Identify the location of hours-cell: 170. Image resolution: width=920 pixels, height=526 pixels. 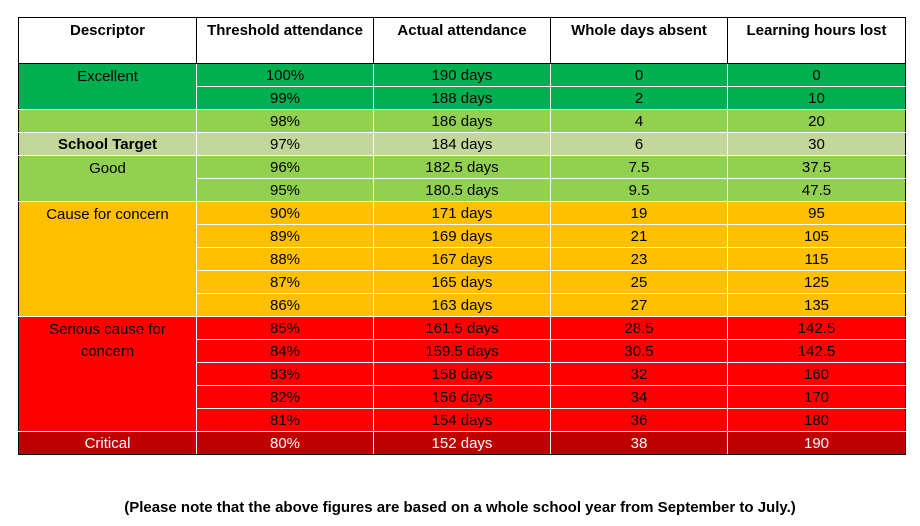
(816, 397).